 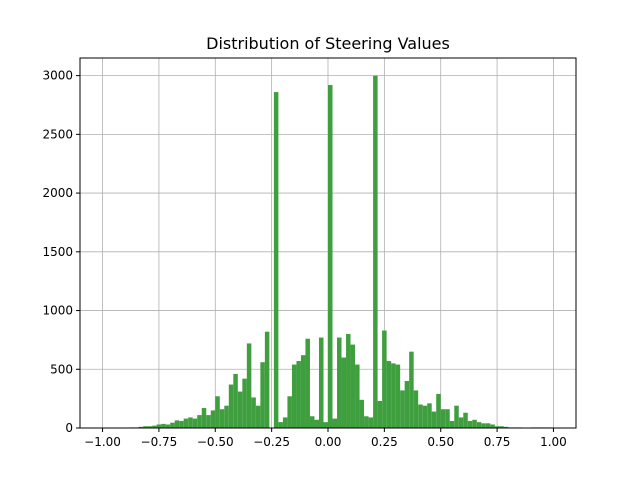 What do you see at coordinates (553, 442) in the screenshot?
I see `x-tick-label: 1.00` at bounding box center [553, 442].